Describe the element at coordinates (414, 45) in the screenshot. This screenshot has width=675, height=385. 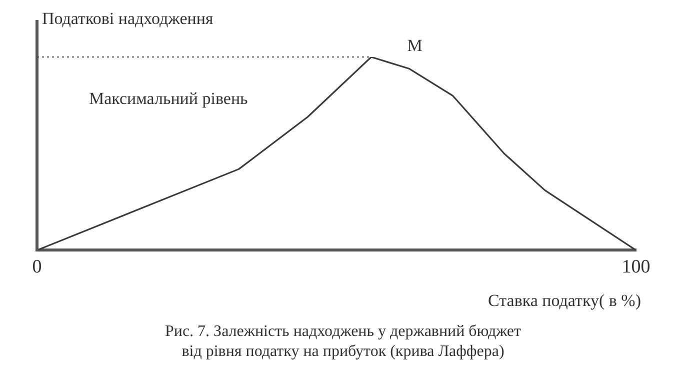
I see `annotation: M` at that location.